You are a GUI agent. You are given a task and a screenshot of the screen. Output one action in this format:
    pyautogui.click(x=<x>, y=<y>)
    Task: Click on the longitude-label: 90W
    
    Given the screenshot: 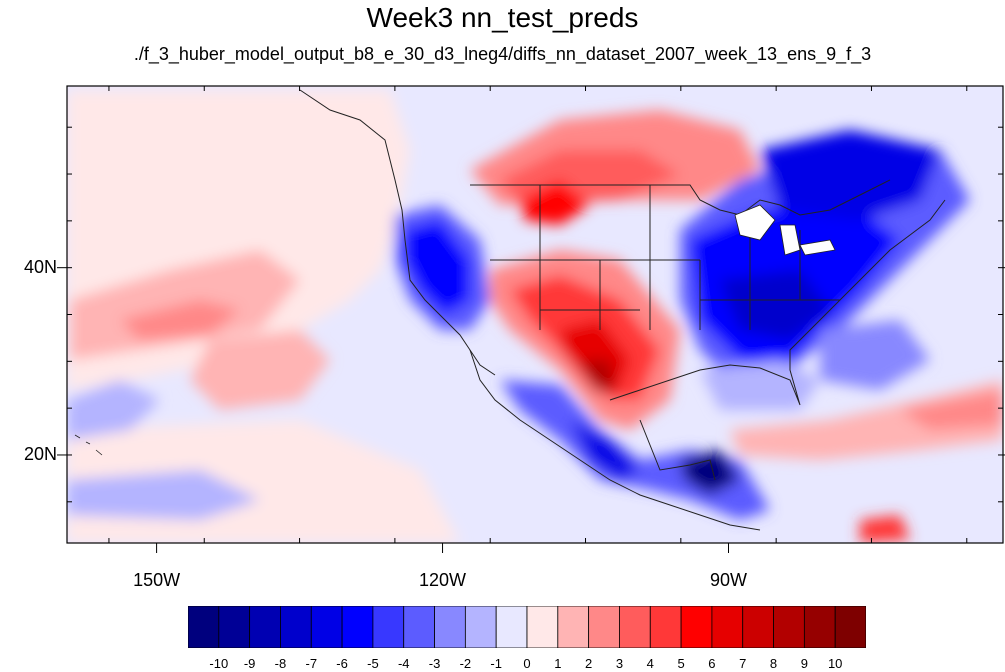 What is the action you would take?
    pyautogui.click(x=728, y=580)
    